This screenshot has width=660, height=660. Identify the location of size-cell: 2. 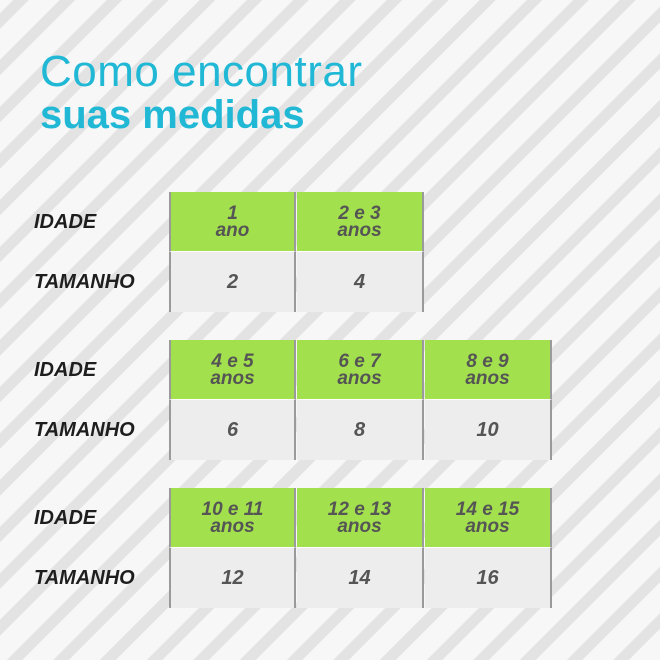
(232, 282).